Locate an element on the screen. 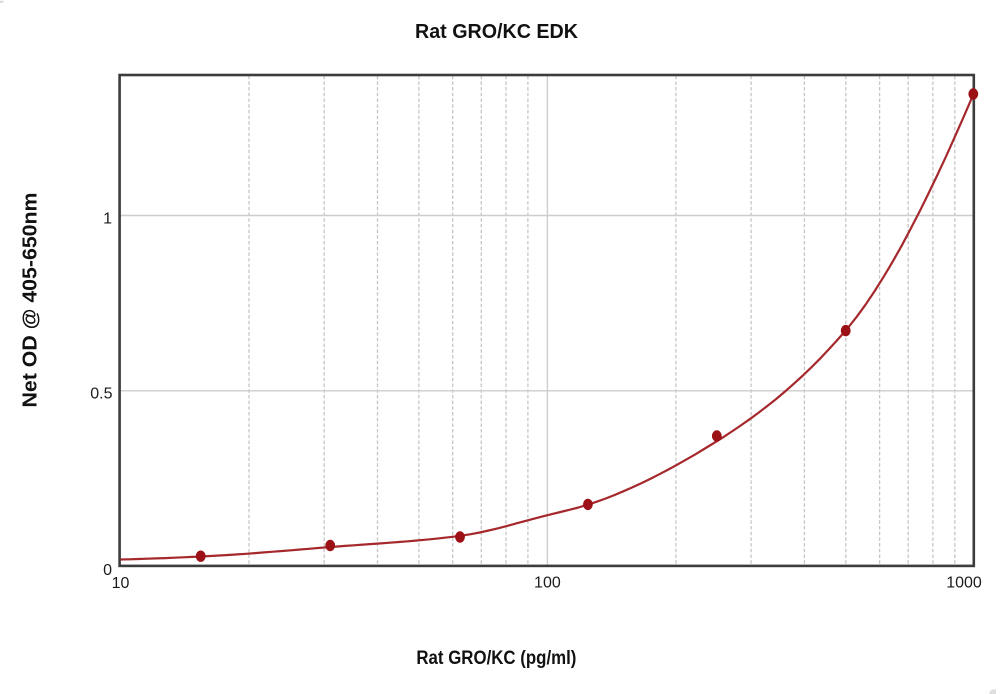 The image size is (1000, 694). svg-text: Rat GRO/KC EDK is located at coordinates (496, 31).